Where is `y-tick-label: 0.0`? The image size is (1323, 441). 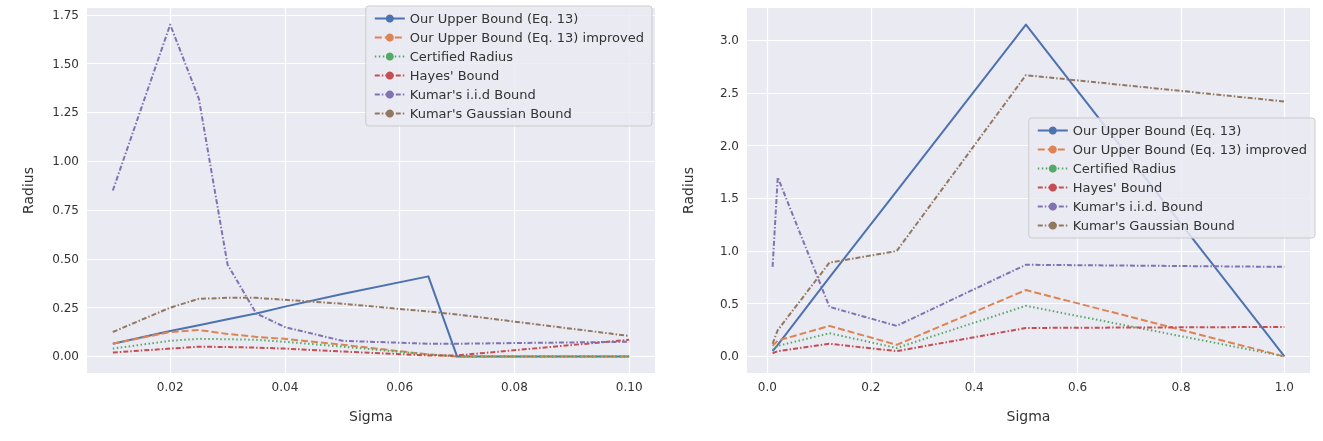 y-tick-label: 0.0 is located at coordinates (729, 356).